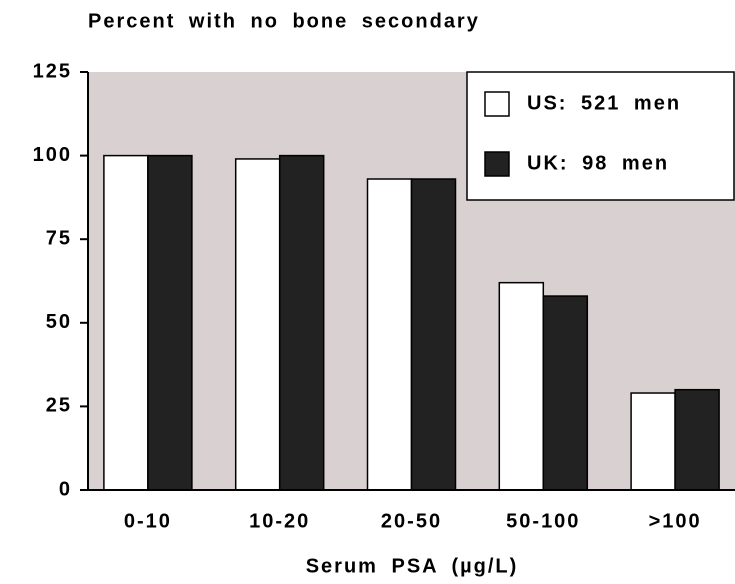  I want to click on x-tick-label: 50-100, so click(543, 521).